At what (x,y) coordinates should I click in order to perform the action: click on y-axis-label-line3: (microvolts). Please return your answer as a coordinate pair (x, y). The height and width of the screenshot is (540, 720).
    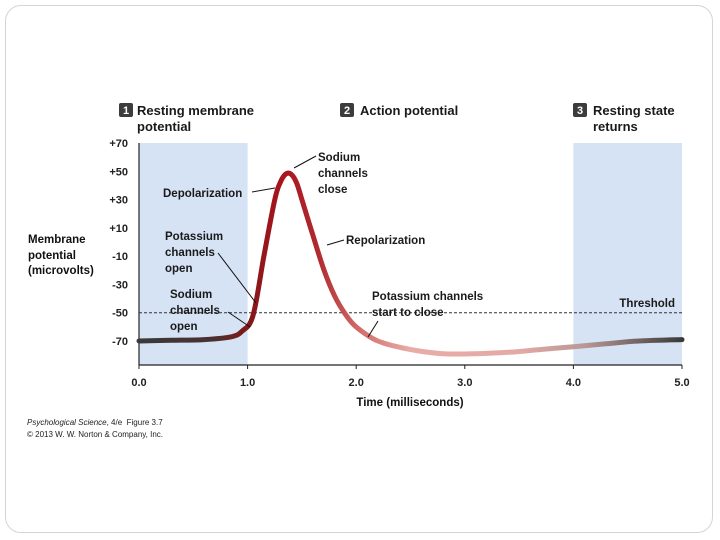
    Looking at the image, I should click on (61, 271).